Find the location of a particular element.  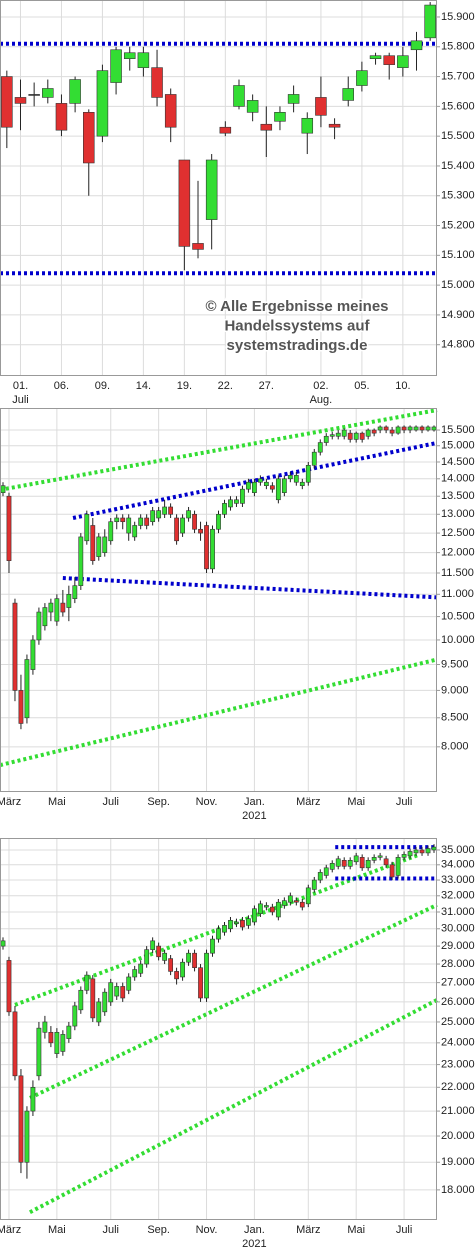

y-tick-label: 15.100 is located at coordinates (458, 255).